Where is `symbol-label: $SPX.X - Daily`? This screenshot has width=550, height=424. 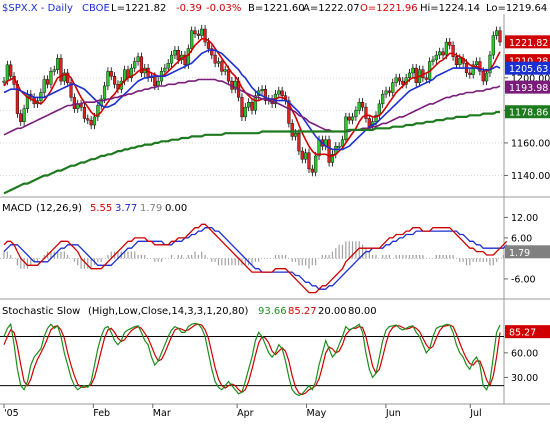 symbol-label: $SPX.X - Daily is located at coordinates (37, 8).